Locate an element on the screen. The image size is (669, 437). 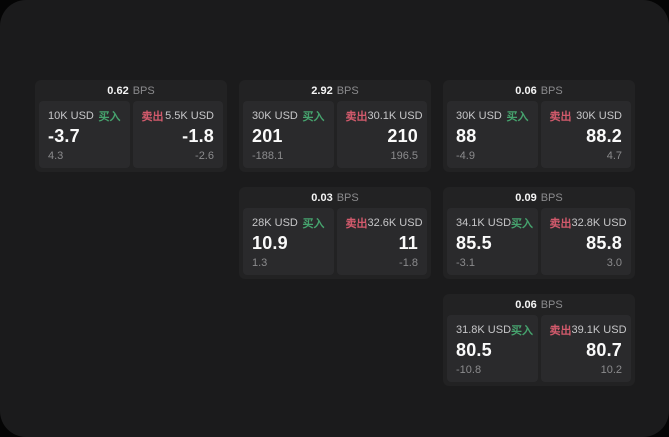
sell-delta: -2.6 is located at coordinates (204, 155).